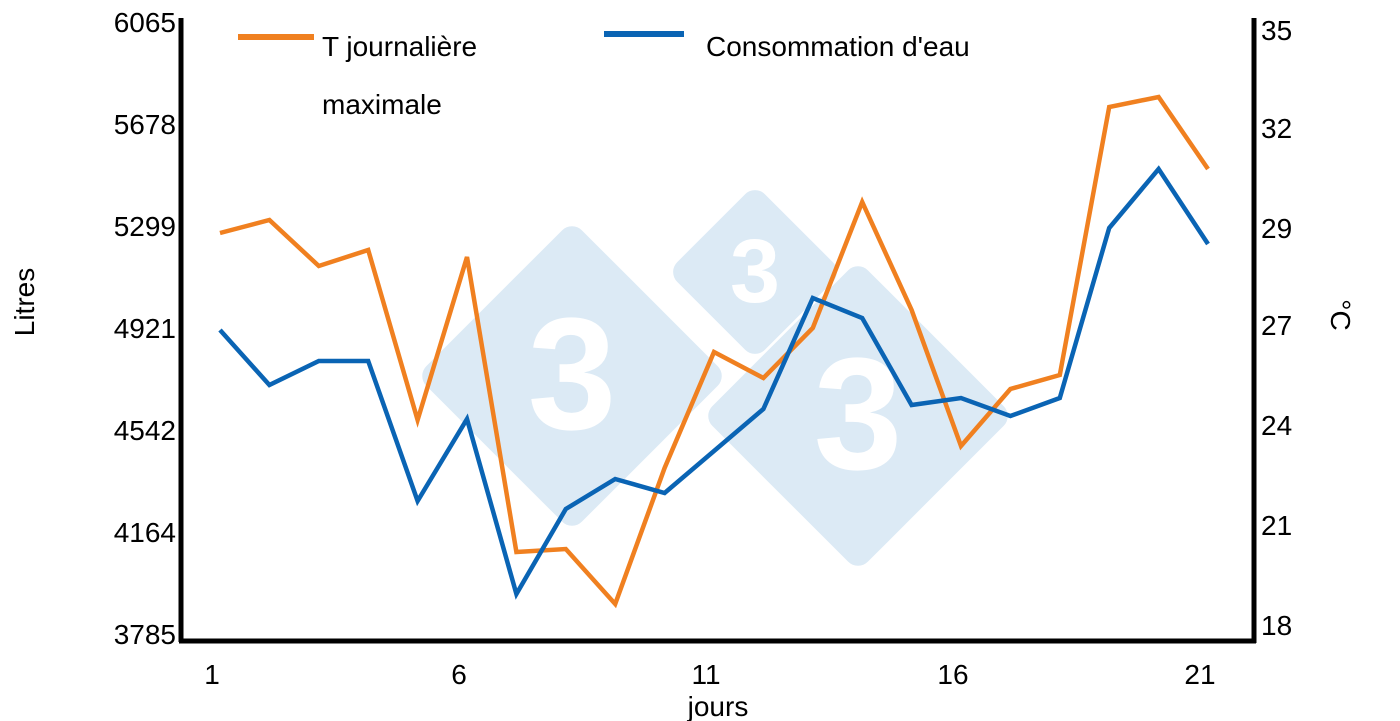 This screenshot has width=1400, height=721. What do you see at coordinates (1199, 674) in the screenshot?
I see `x-tick-label: 21` at bounding box center [1199, 674].